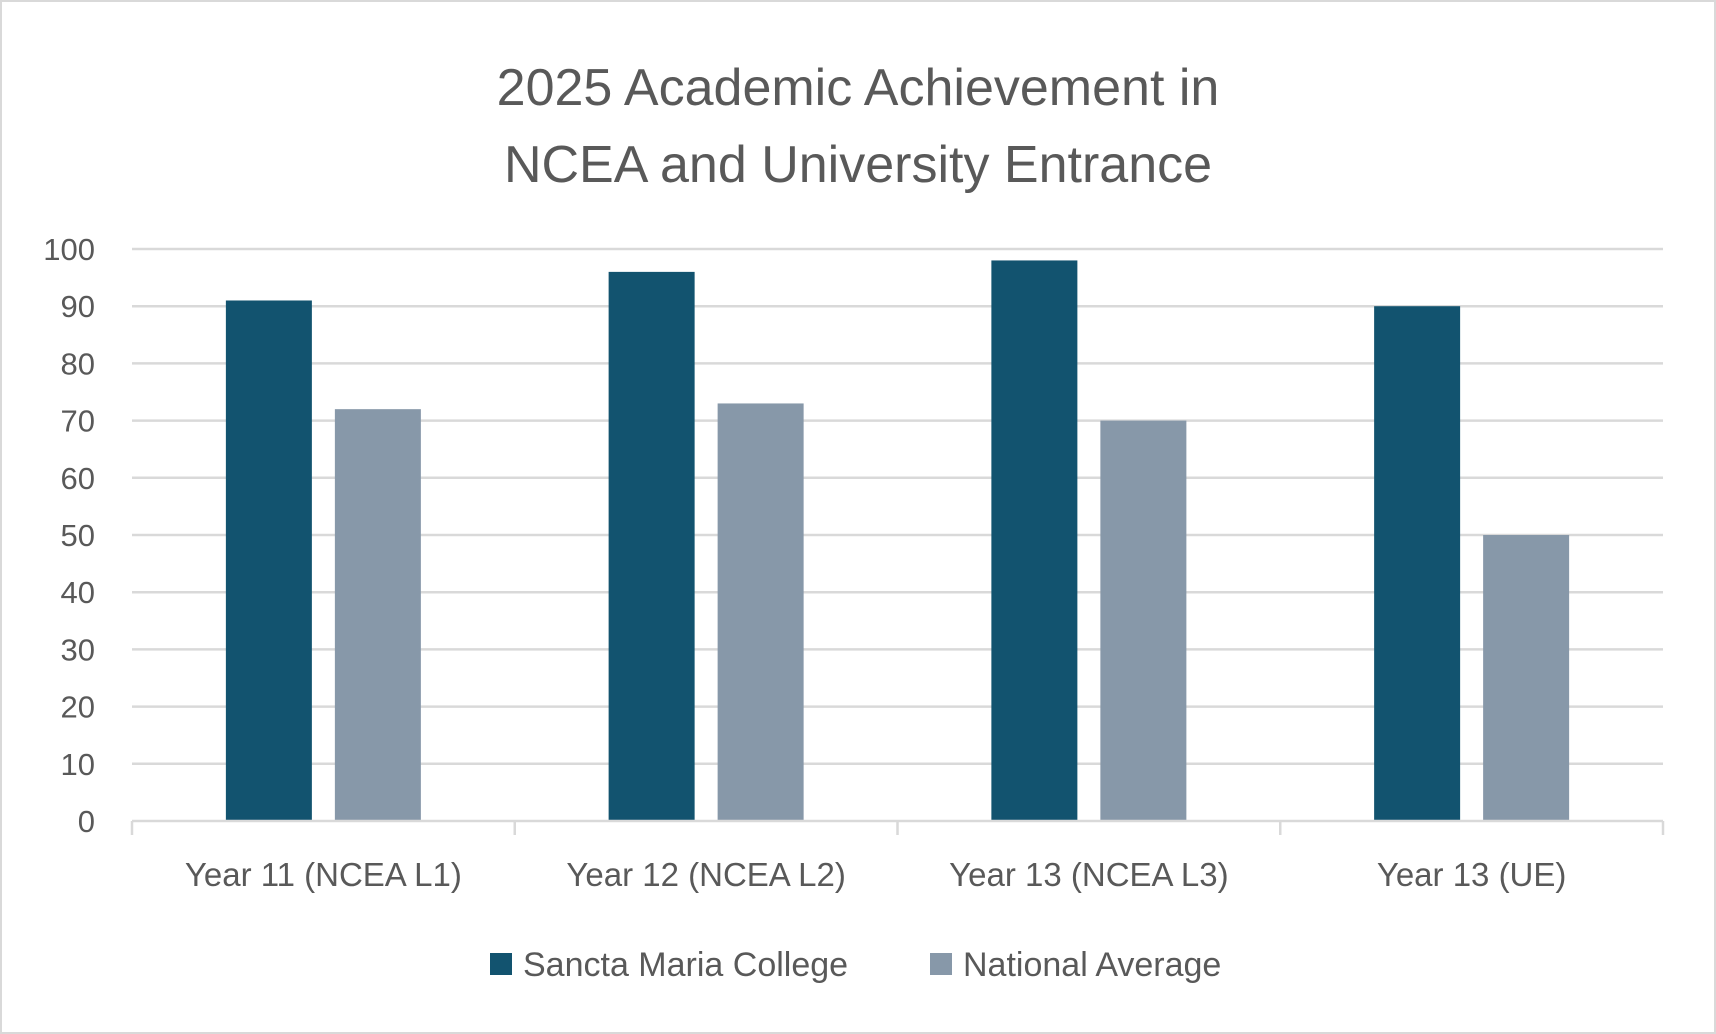 This screenshot has width=1716, height=1034. I want to click on y-tick-label: 30, so click(78, 649).